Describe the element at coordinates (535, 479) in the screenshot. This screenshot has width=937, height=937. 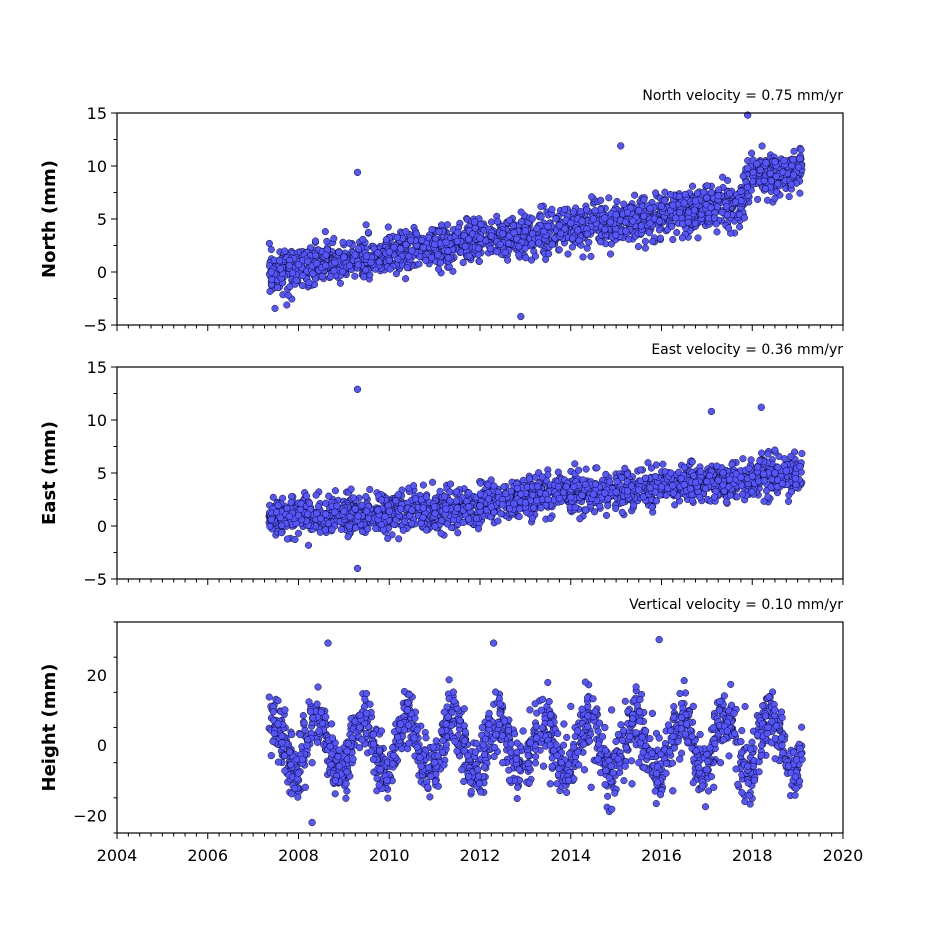
I see `east-points` at that location.